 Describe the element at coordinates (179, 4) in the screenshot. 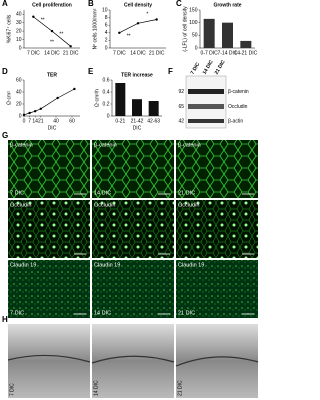

I see `panel-letter: C` at that location.